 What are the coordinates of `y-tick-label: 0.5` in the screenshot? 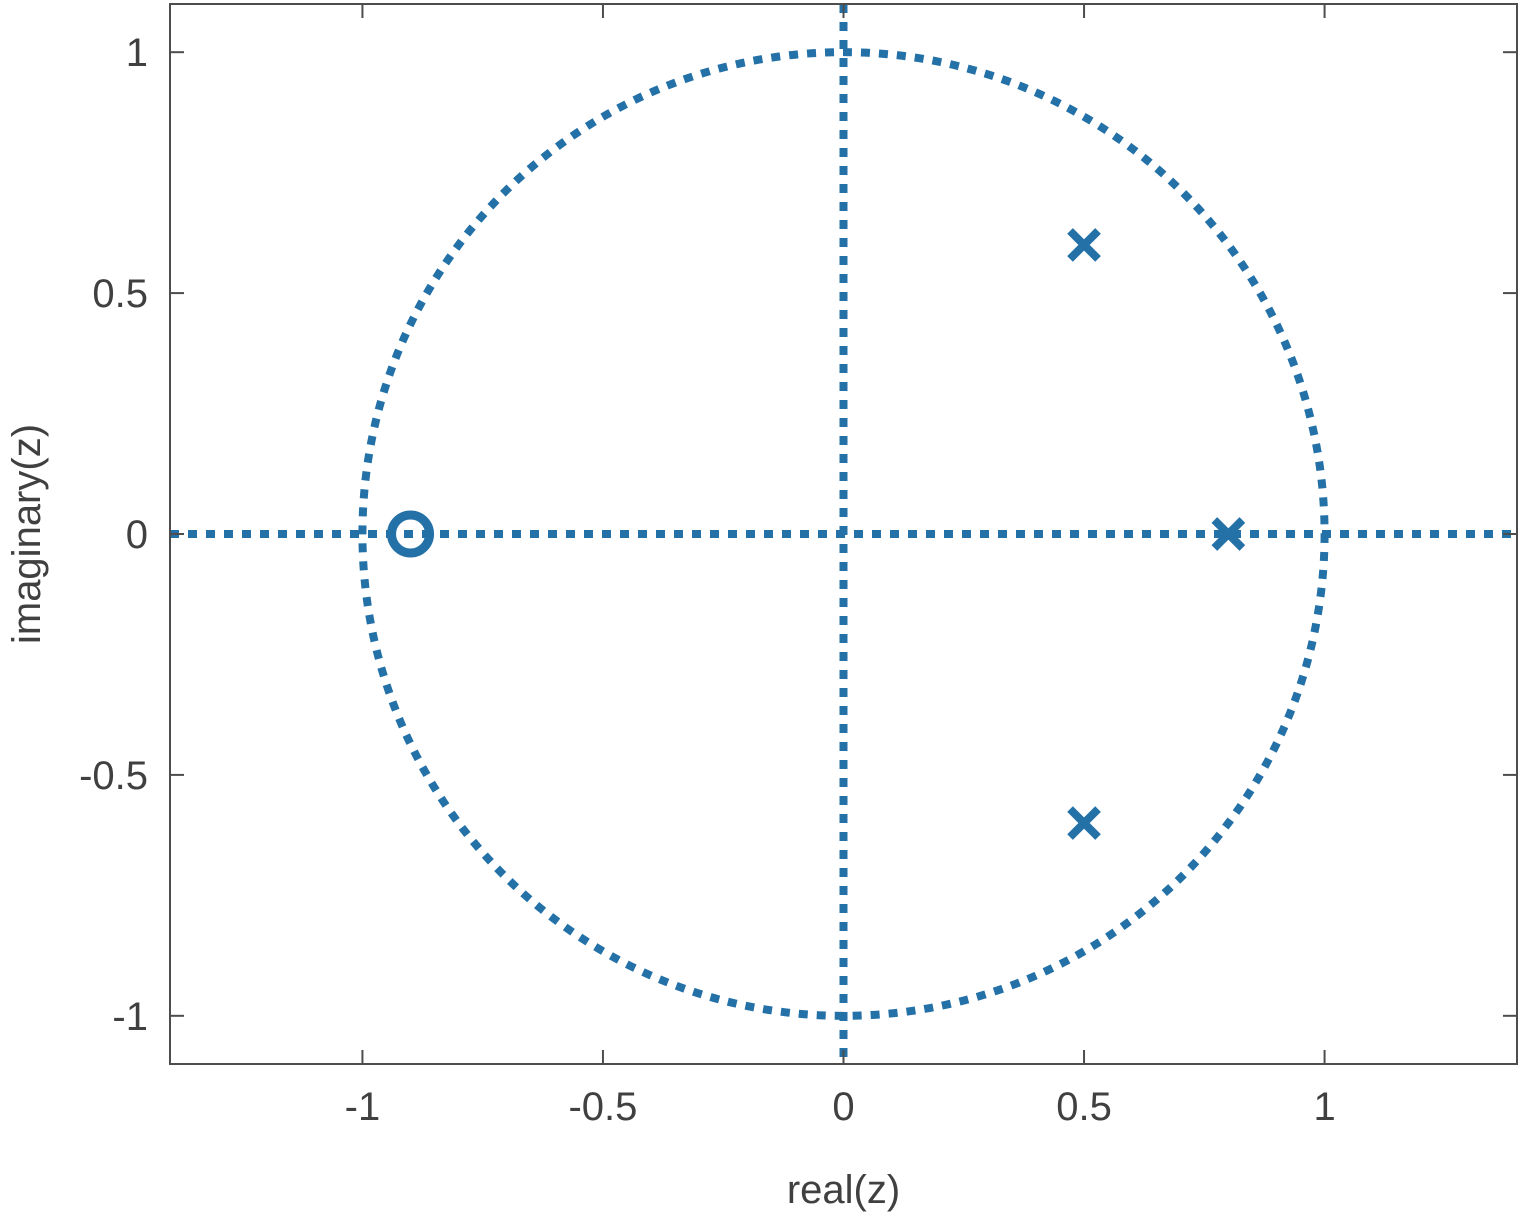 It's located at (120, 294).